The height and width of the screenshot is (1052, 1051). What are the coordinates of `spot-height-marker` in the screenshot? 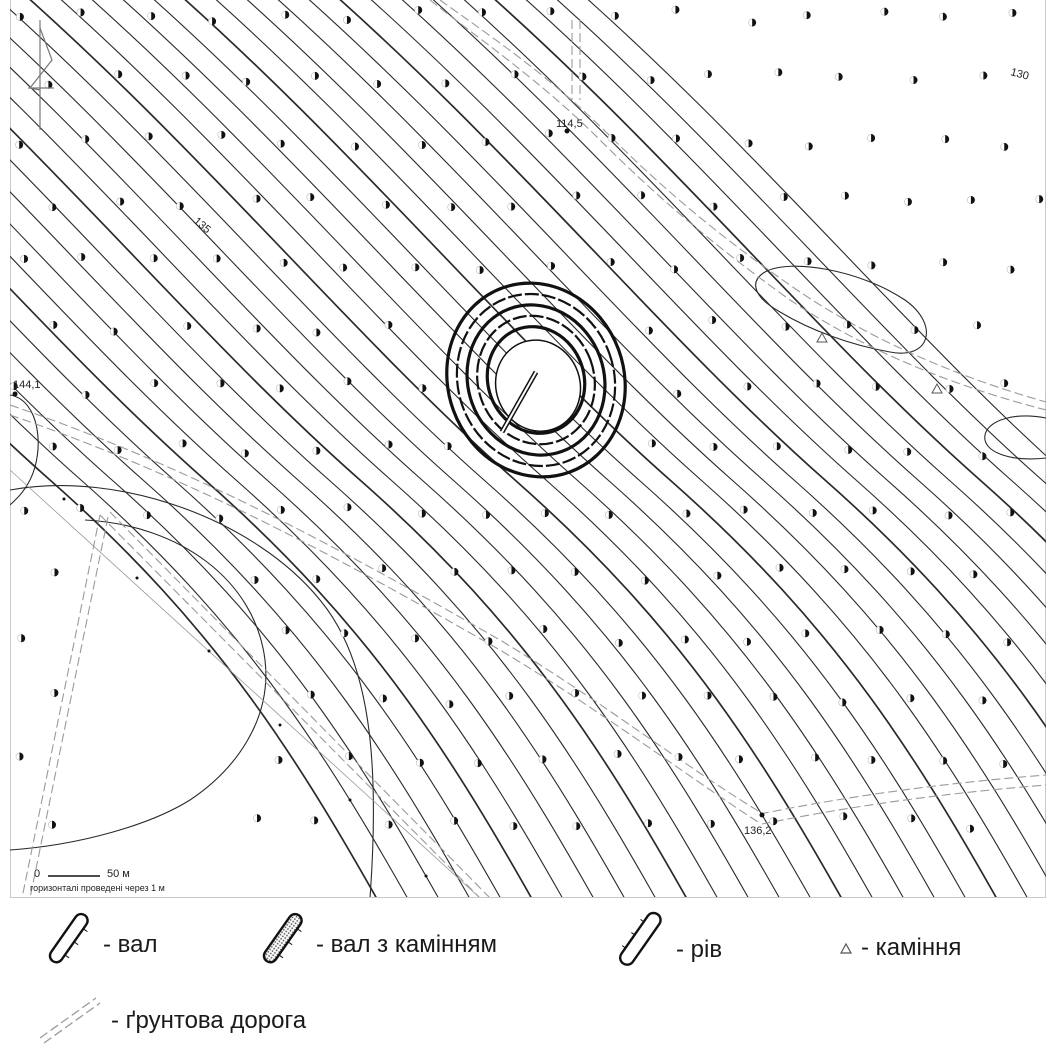 It's located at (762, 815).